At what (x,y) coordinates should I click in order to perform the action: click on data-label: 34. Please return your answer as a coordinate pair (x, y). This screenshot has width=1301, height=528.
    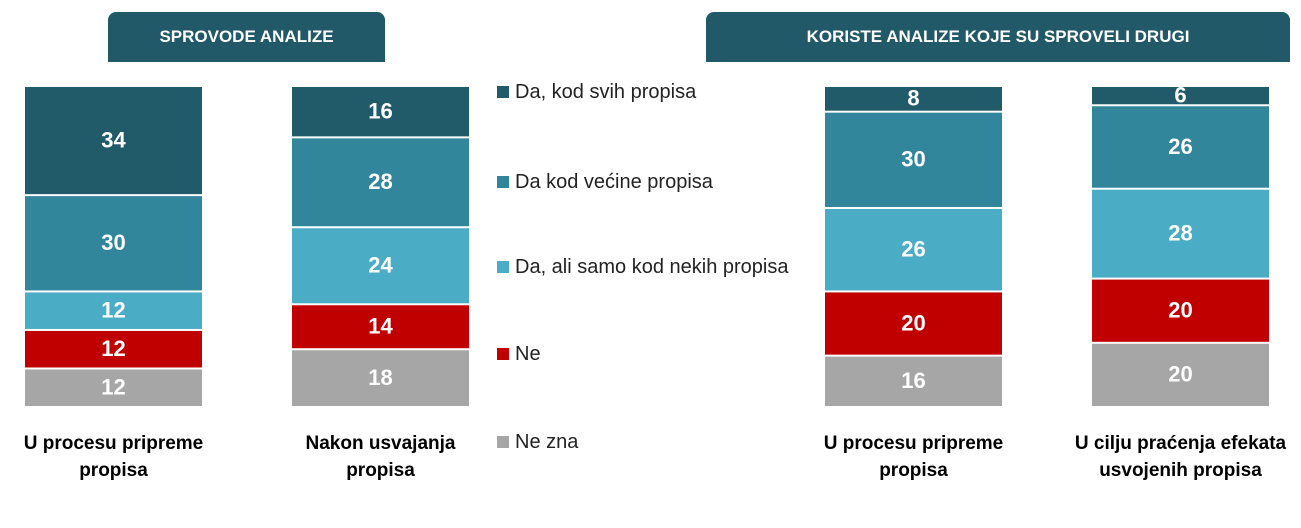
    Looking at the image, I should click on (113, 139).